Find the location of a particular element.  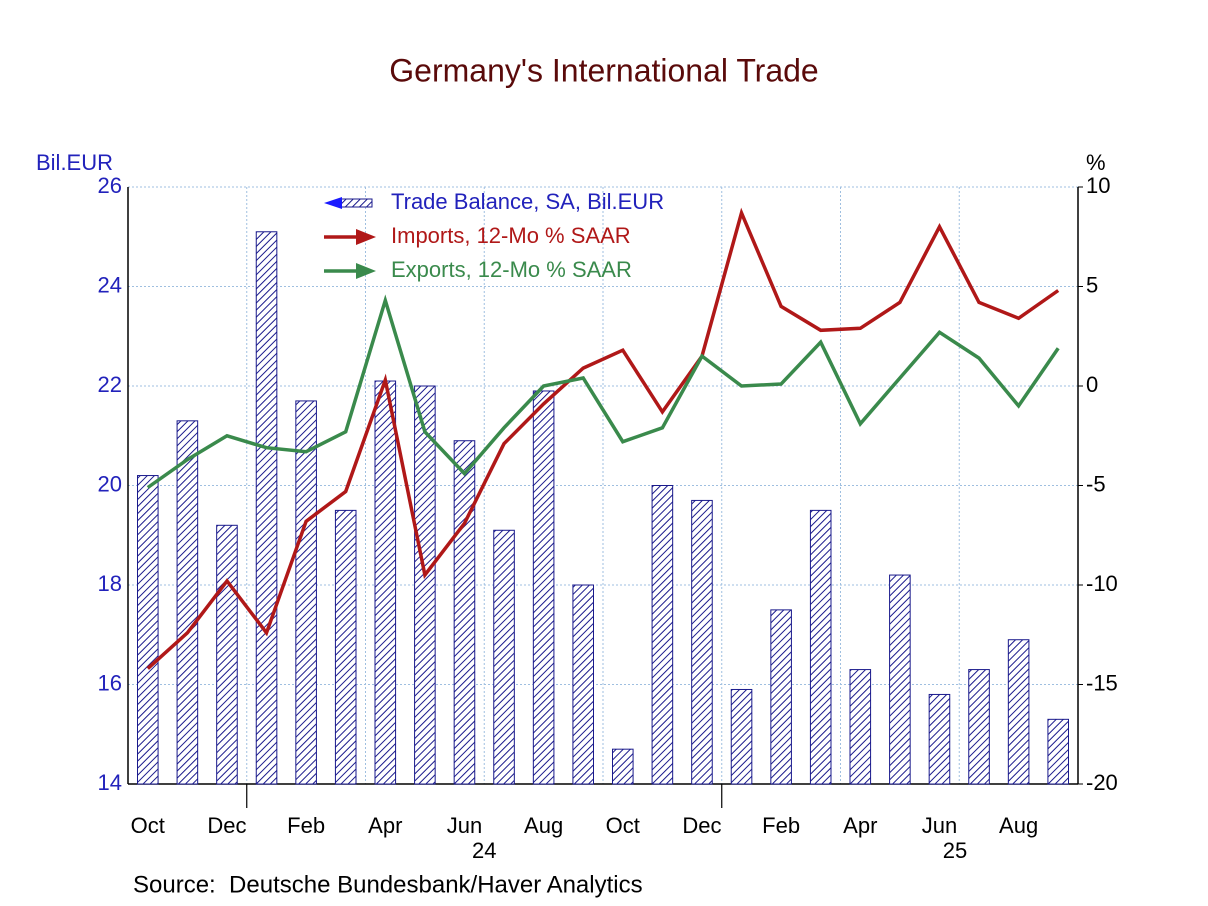

y-tick-label: 24 is located at coordinates (110, 284).